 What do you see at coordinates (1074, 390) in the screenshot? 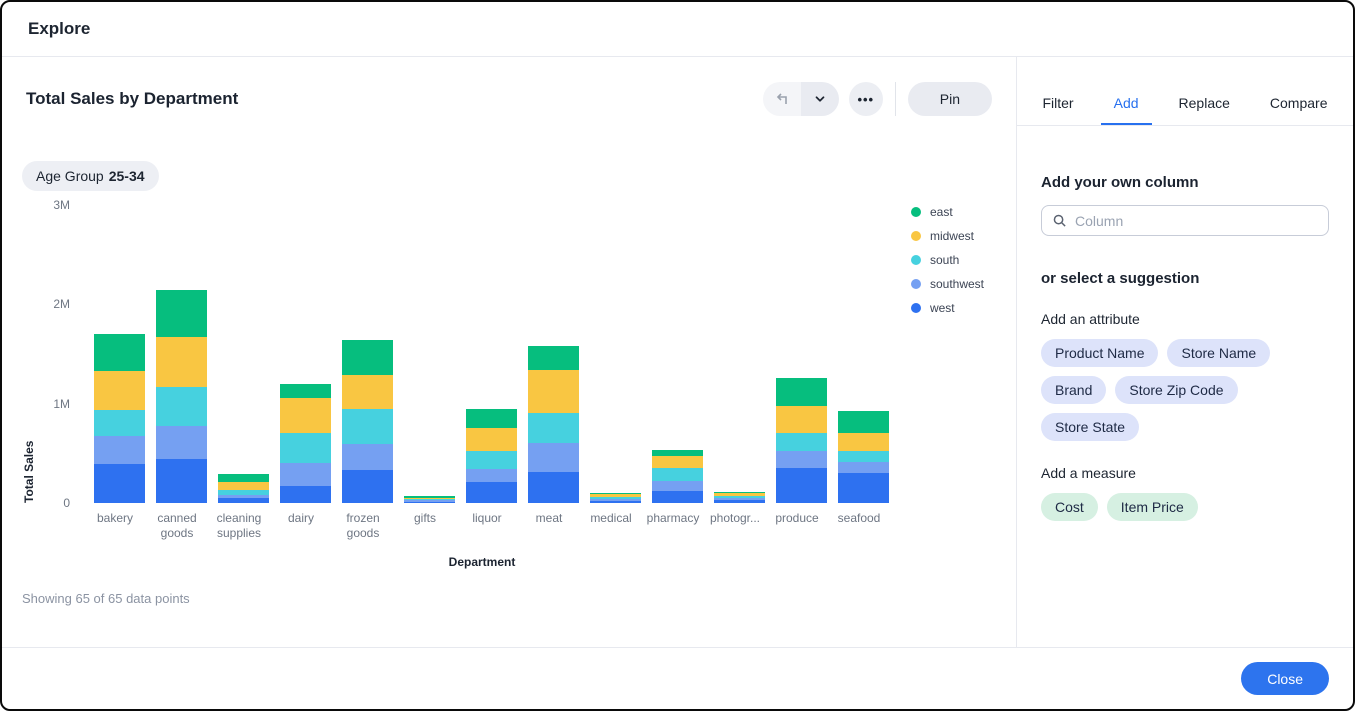
I see `attribute-chip-brand: Brand` at bounding box center [1074, 390].